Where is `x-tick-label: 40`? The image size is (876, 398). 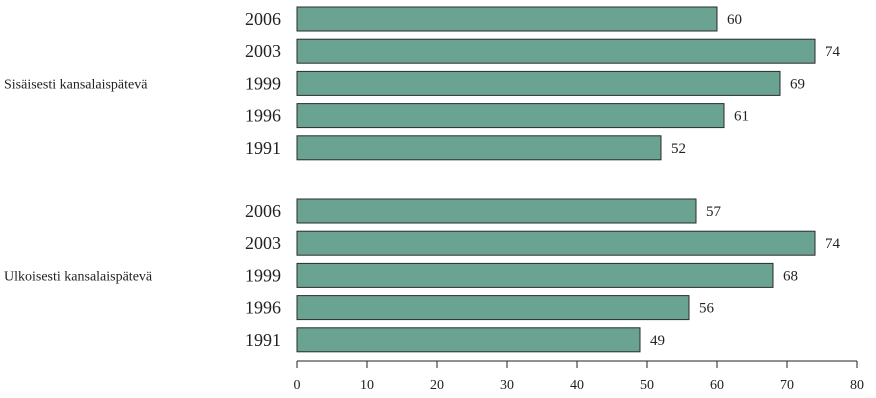 x-tick-label: 40 is located at coordinates (577, 385).